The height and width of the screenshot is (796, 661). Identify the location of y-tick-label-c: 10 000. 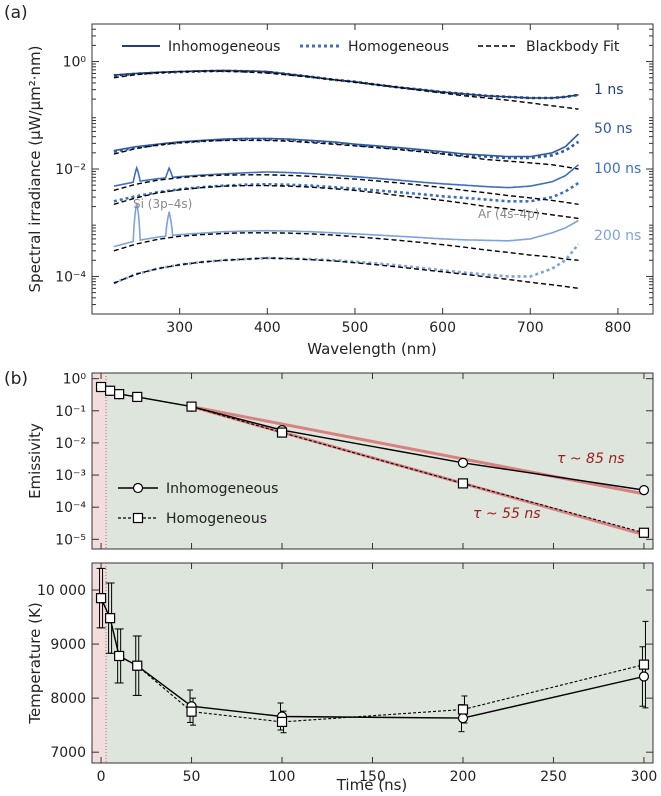
(61, 591).